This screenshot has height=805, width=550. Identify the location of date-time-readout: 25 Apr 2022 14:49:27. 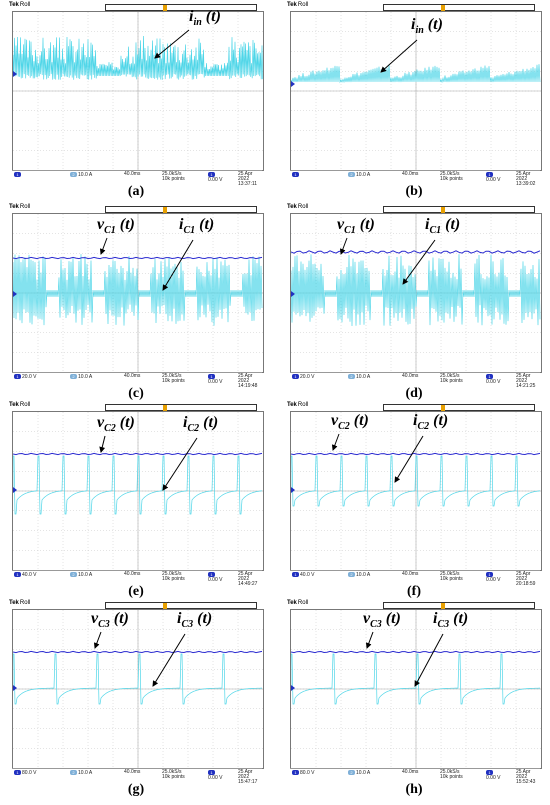
(250, 579).